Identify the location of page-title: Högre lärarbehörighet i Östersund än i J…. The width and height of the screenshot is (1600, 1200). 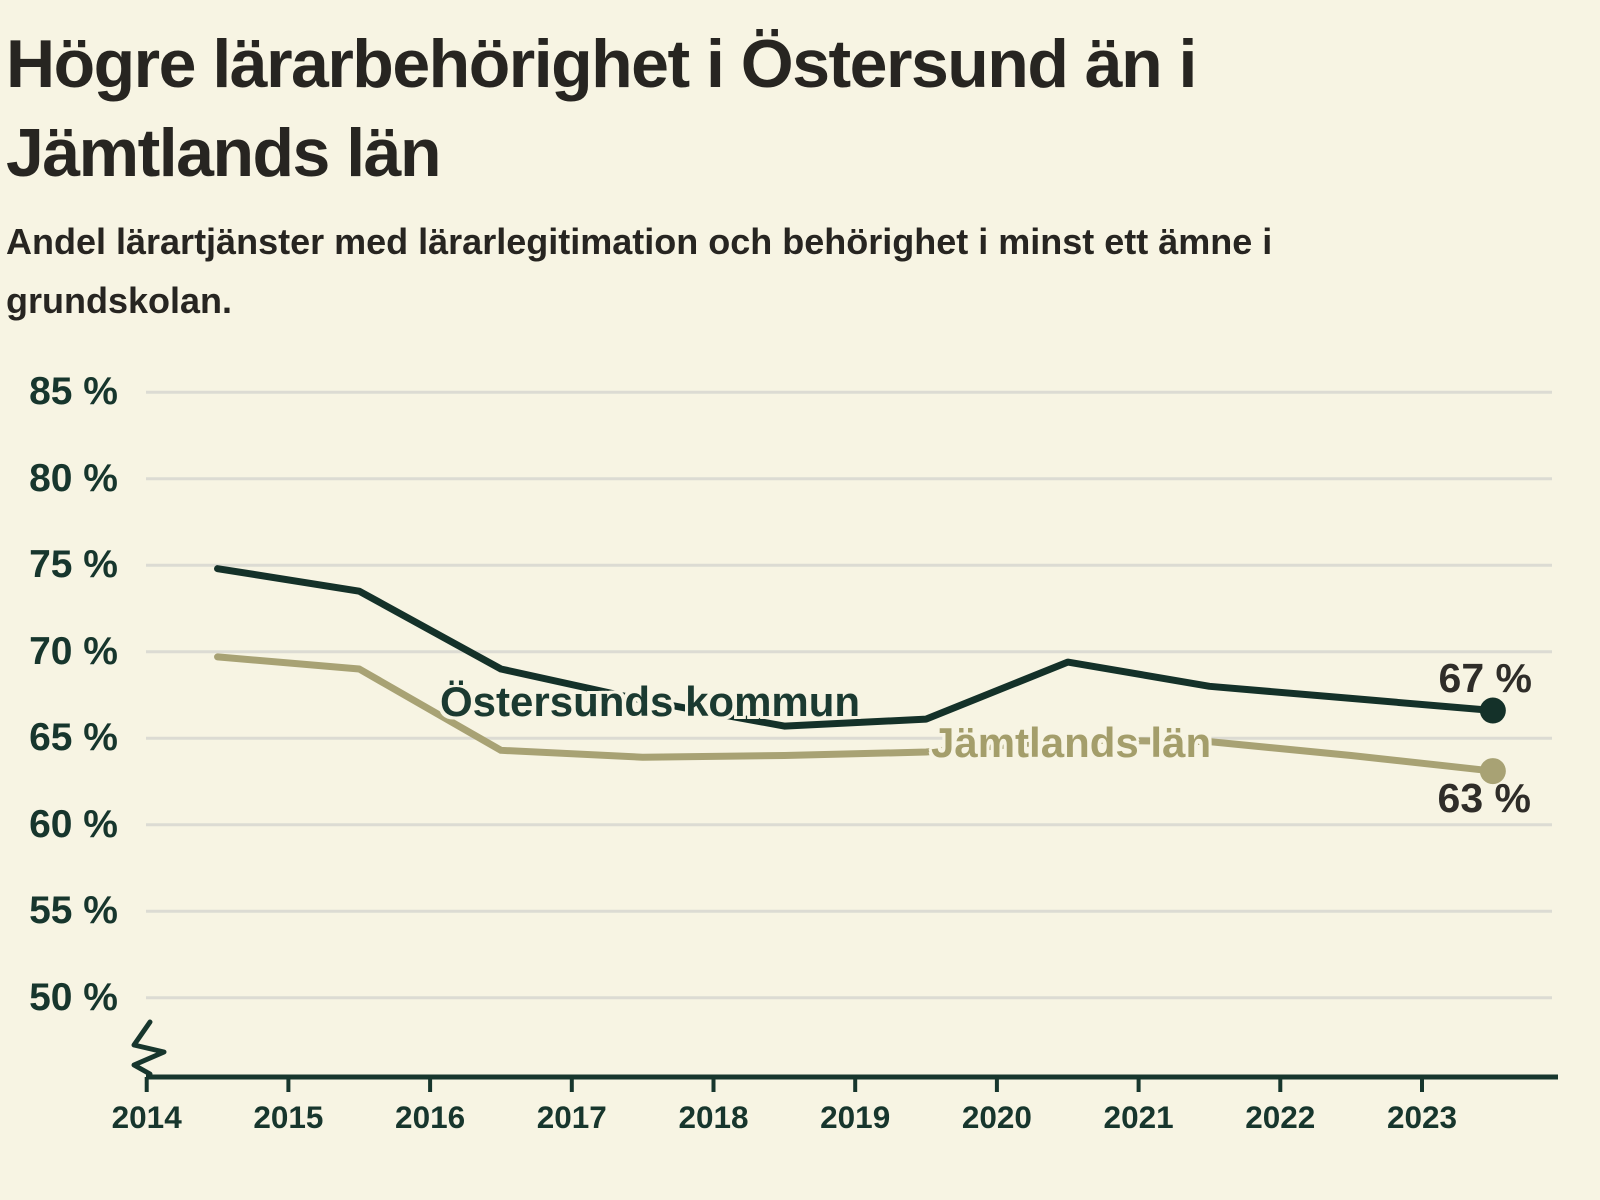
(716, 109).